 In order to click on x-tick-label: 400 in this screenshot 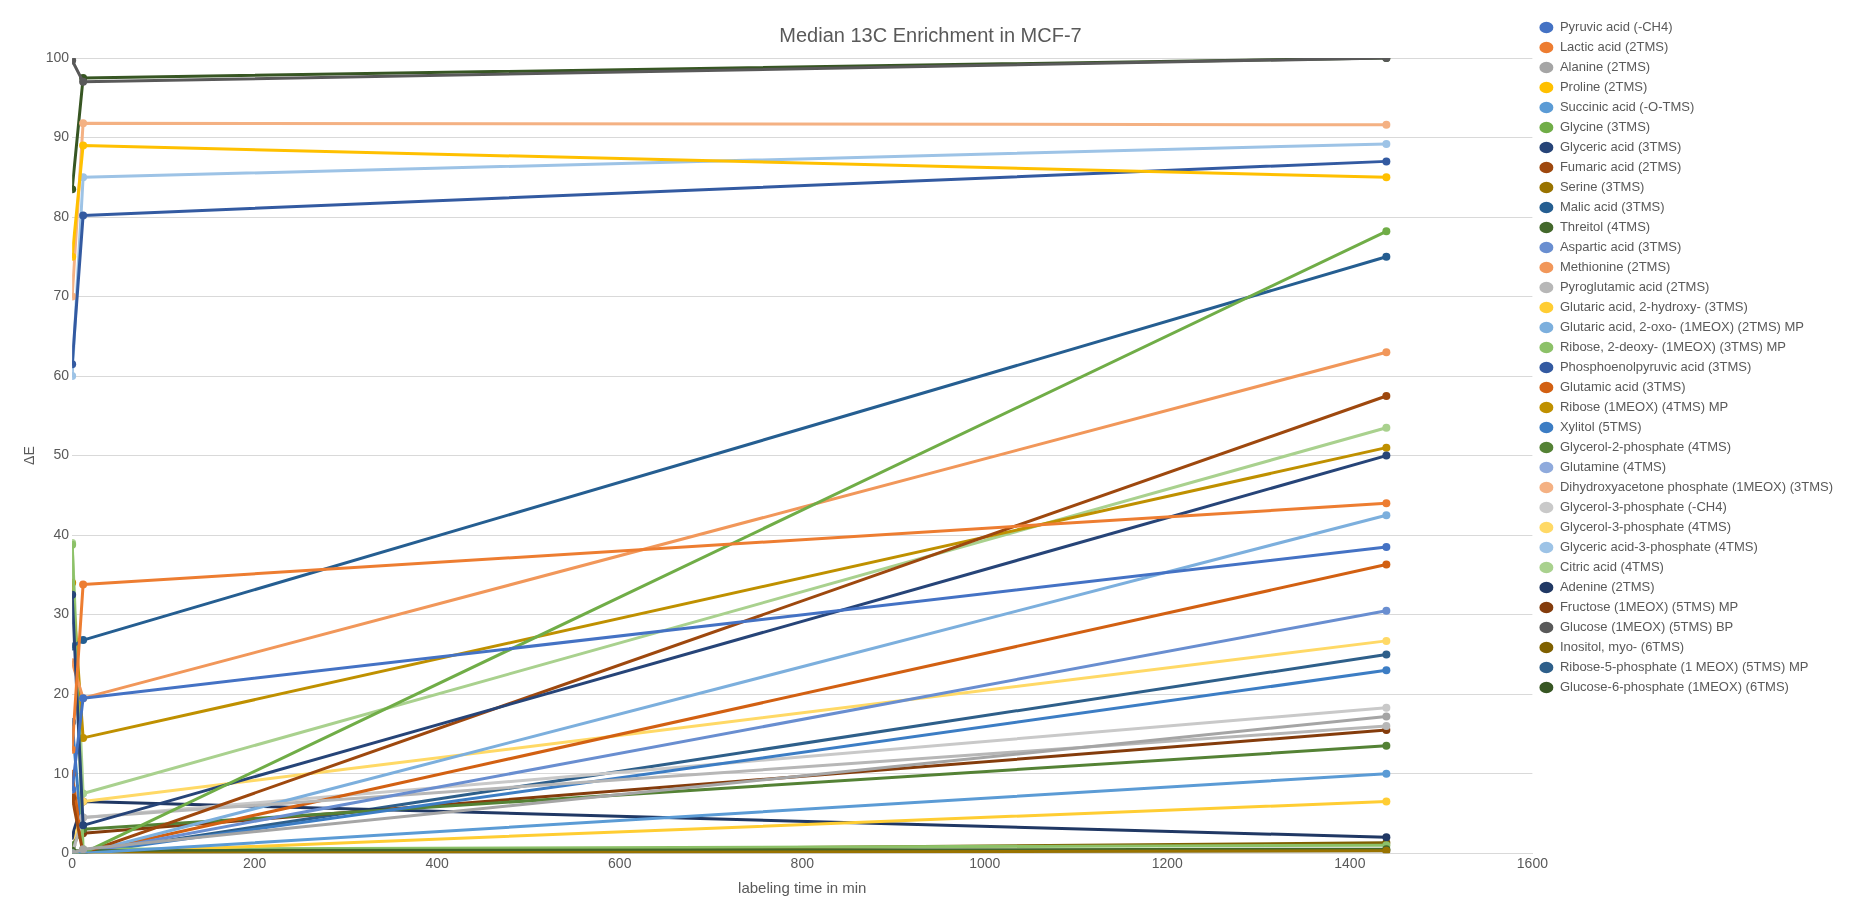, I will do `click(437, 863)`.